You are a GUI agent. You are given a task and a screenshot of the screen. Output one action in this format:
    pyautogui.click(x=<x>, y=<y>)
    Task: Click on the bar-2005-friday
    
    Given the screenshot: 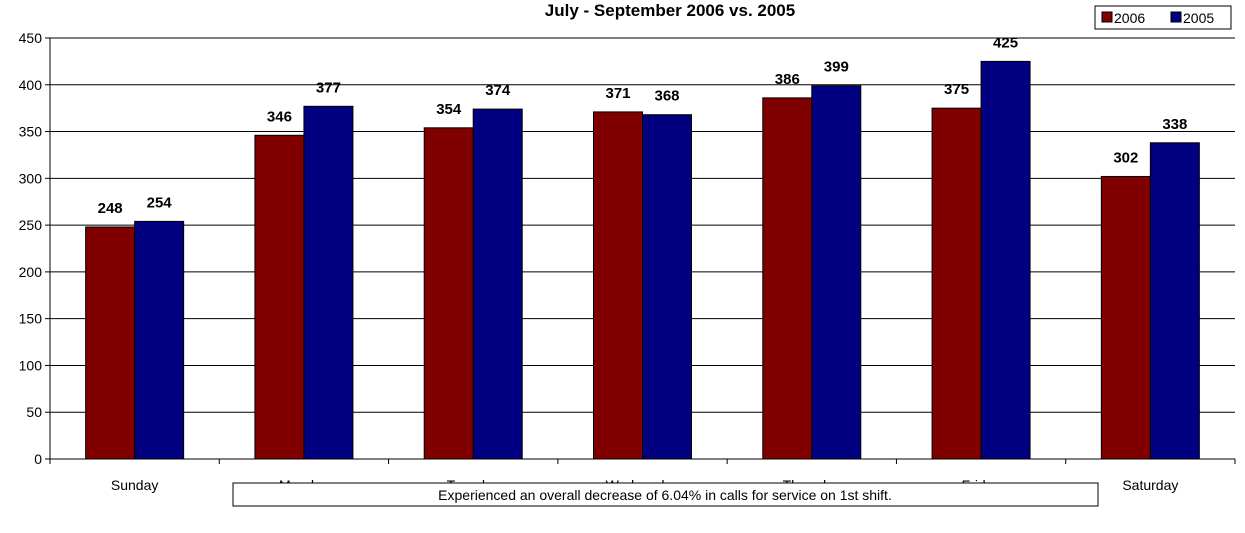 What is the action you would take?
    pyautogui.click(x=1005, y=260)
    